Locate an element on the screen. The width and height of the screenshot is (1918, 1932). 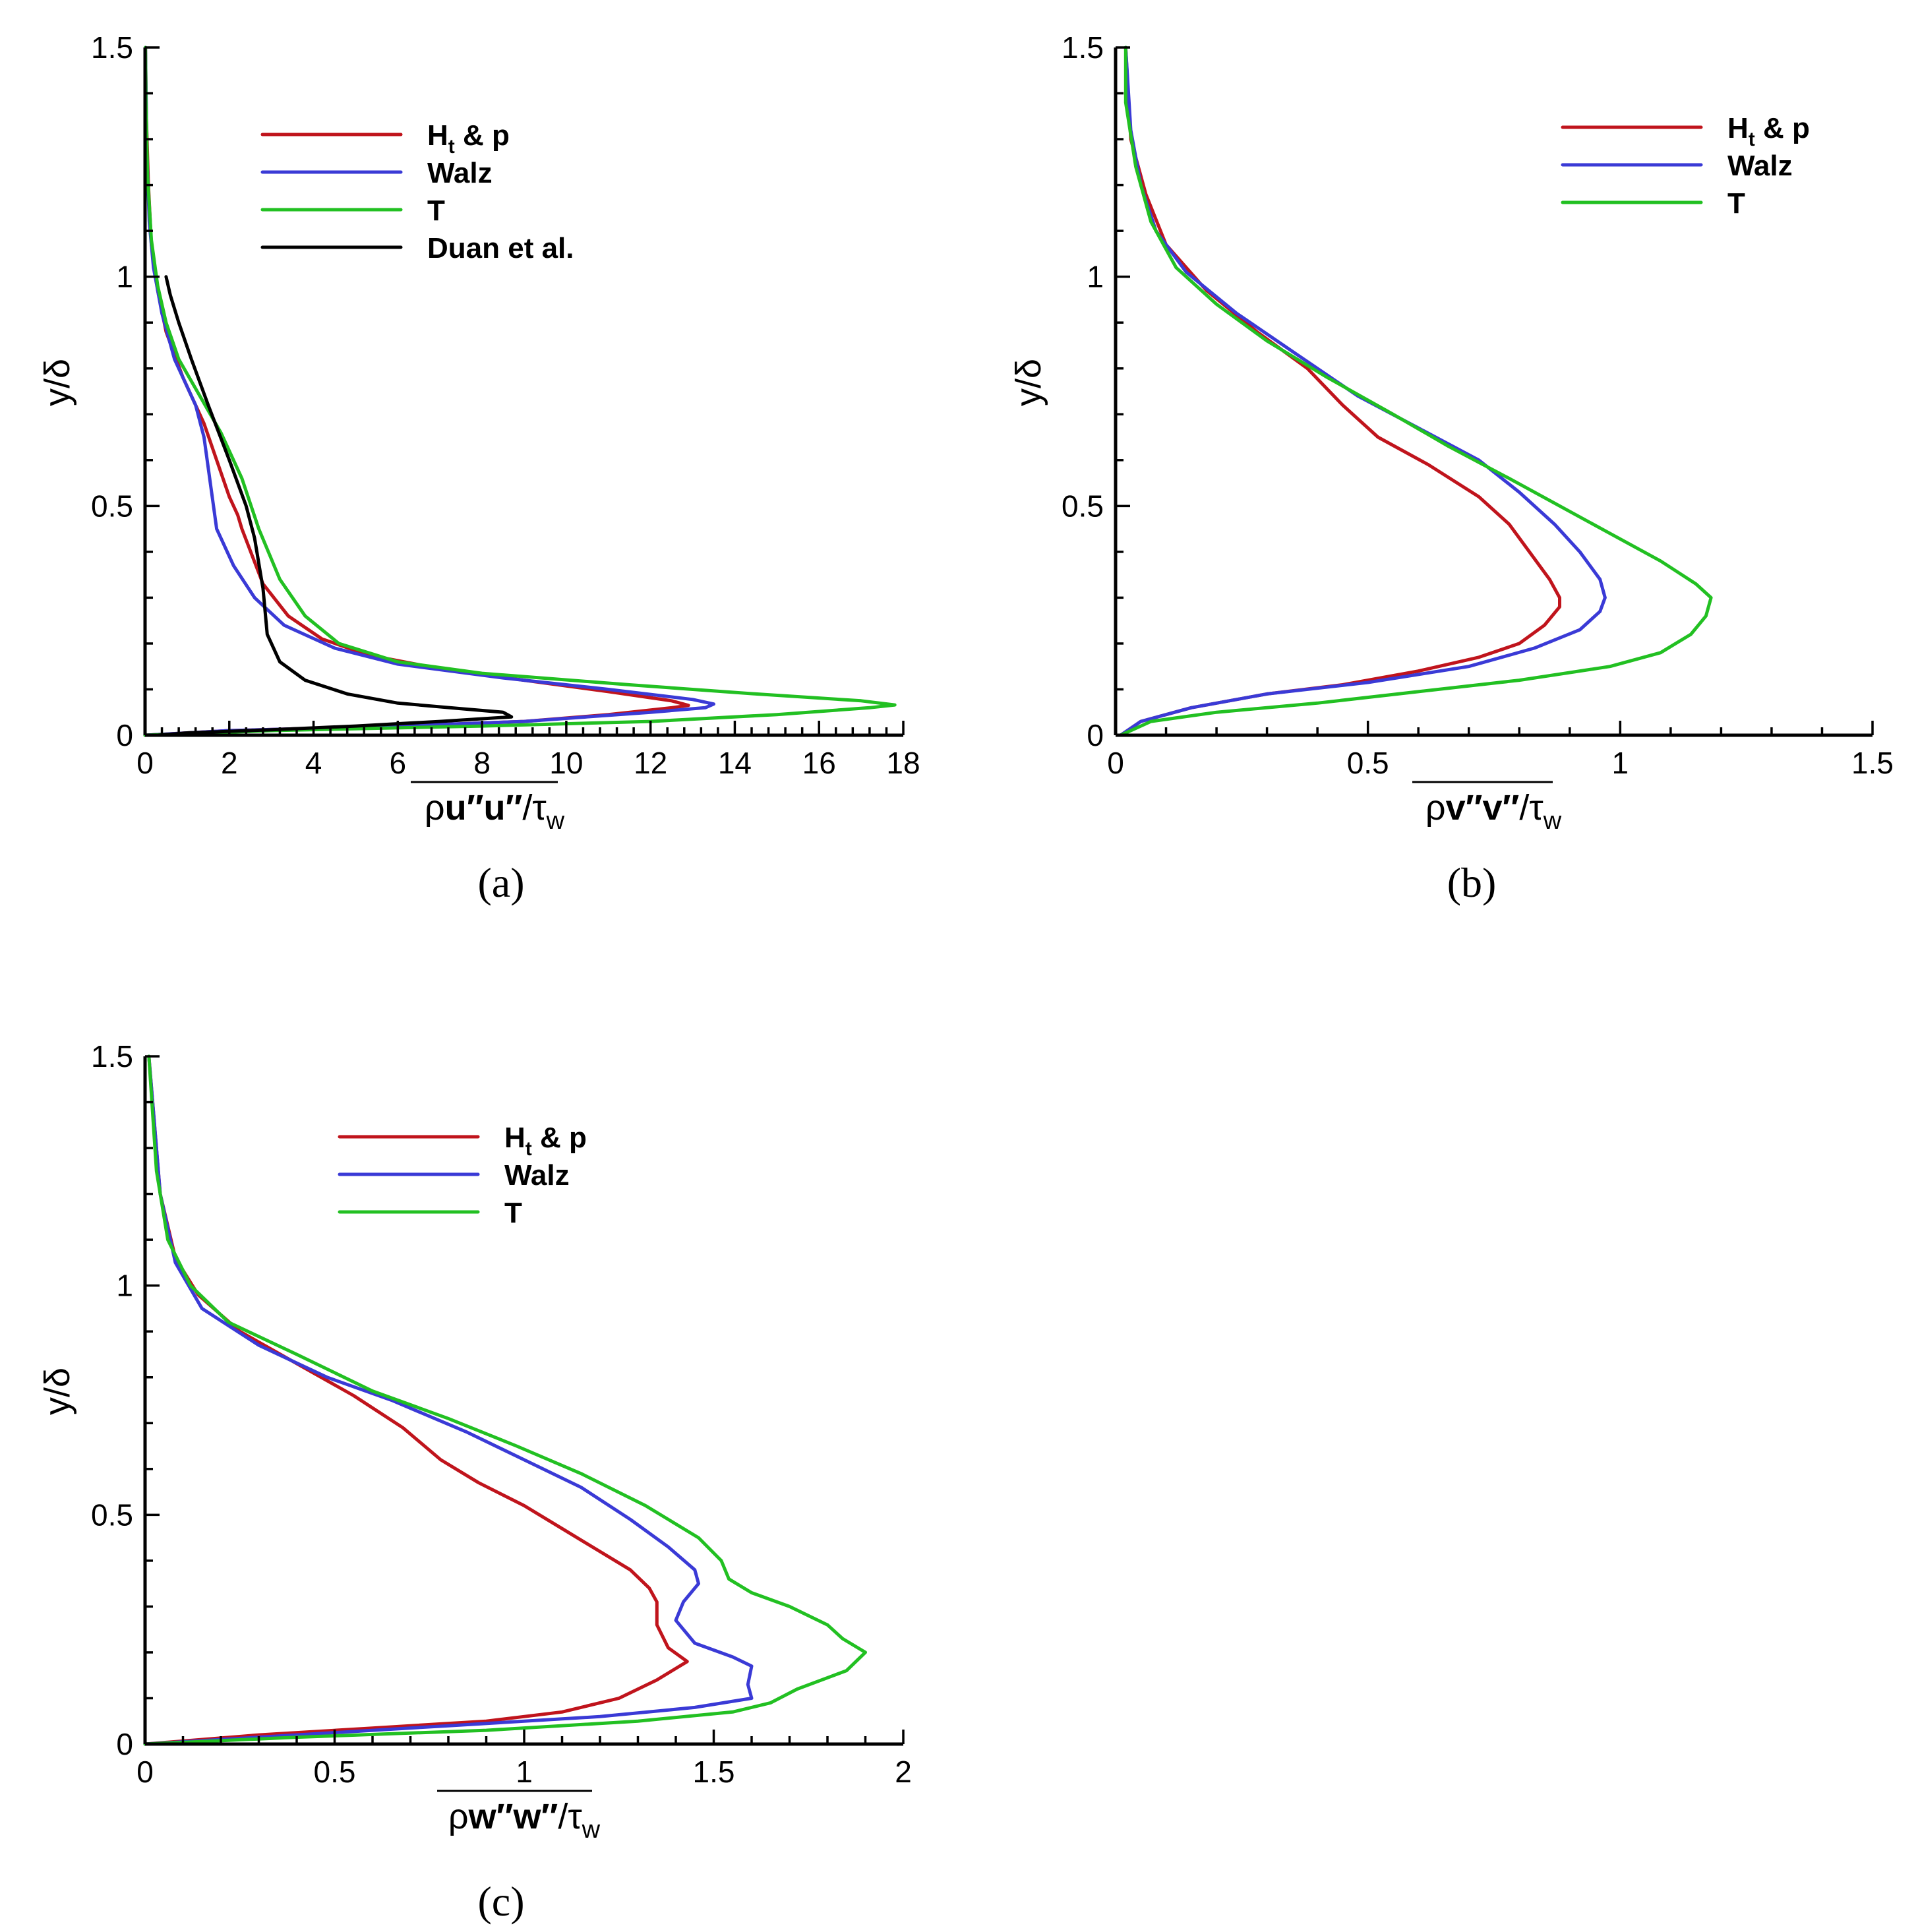
panel-b-x-axis-title: ρv″v″/τw is located at coordinates (1493, 811).